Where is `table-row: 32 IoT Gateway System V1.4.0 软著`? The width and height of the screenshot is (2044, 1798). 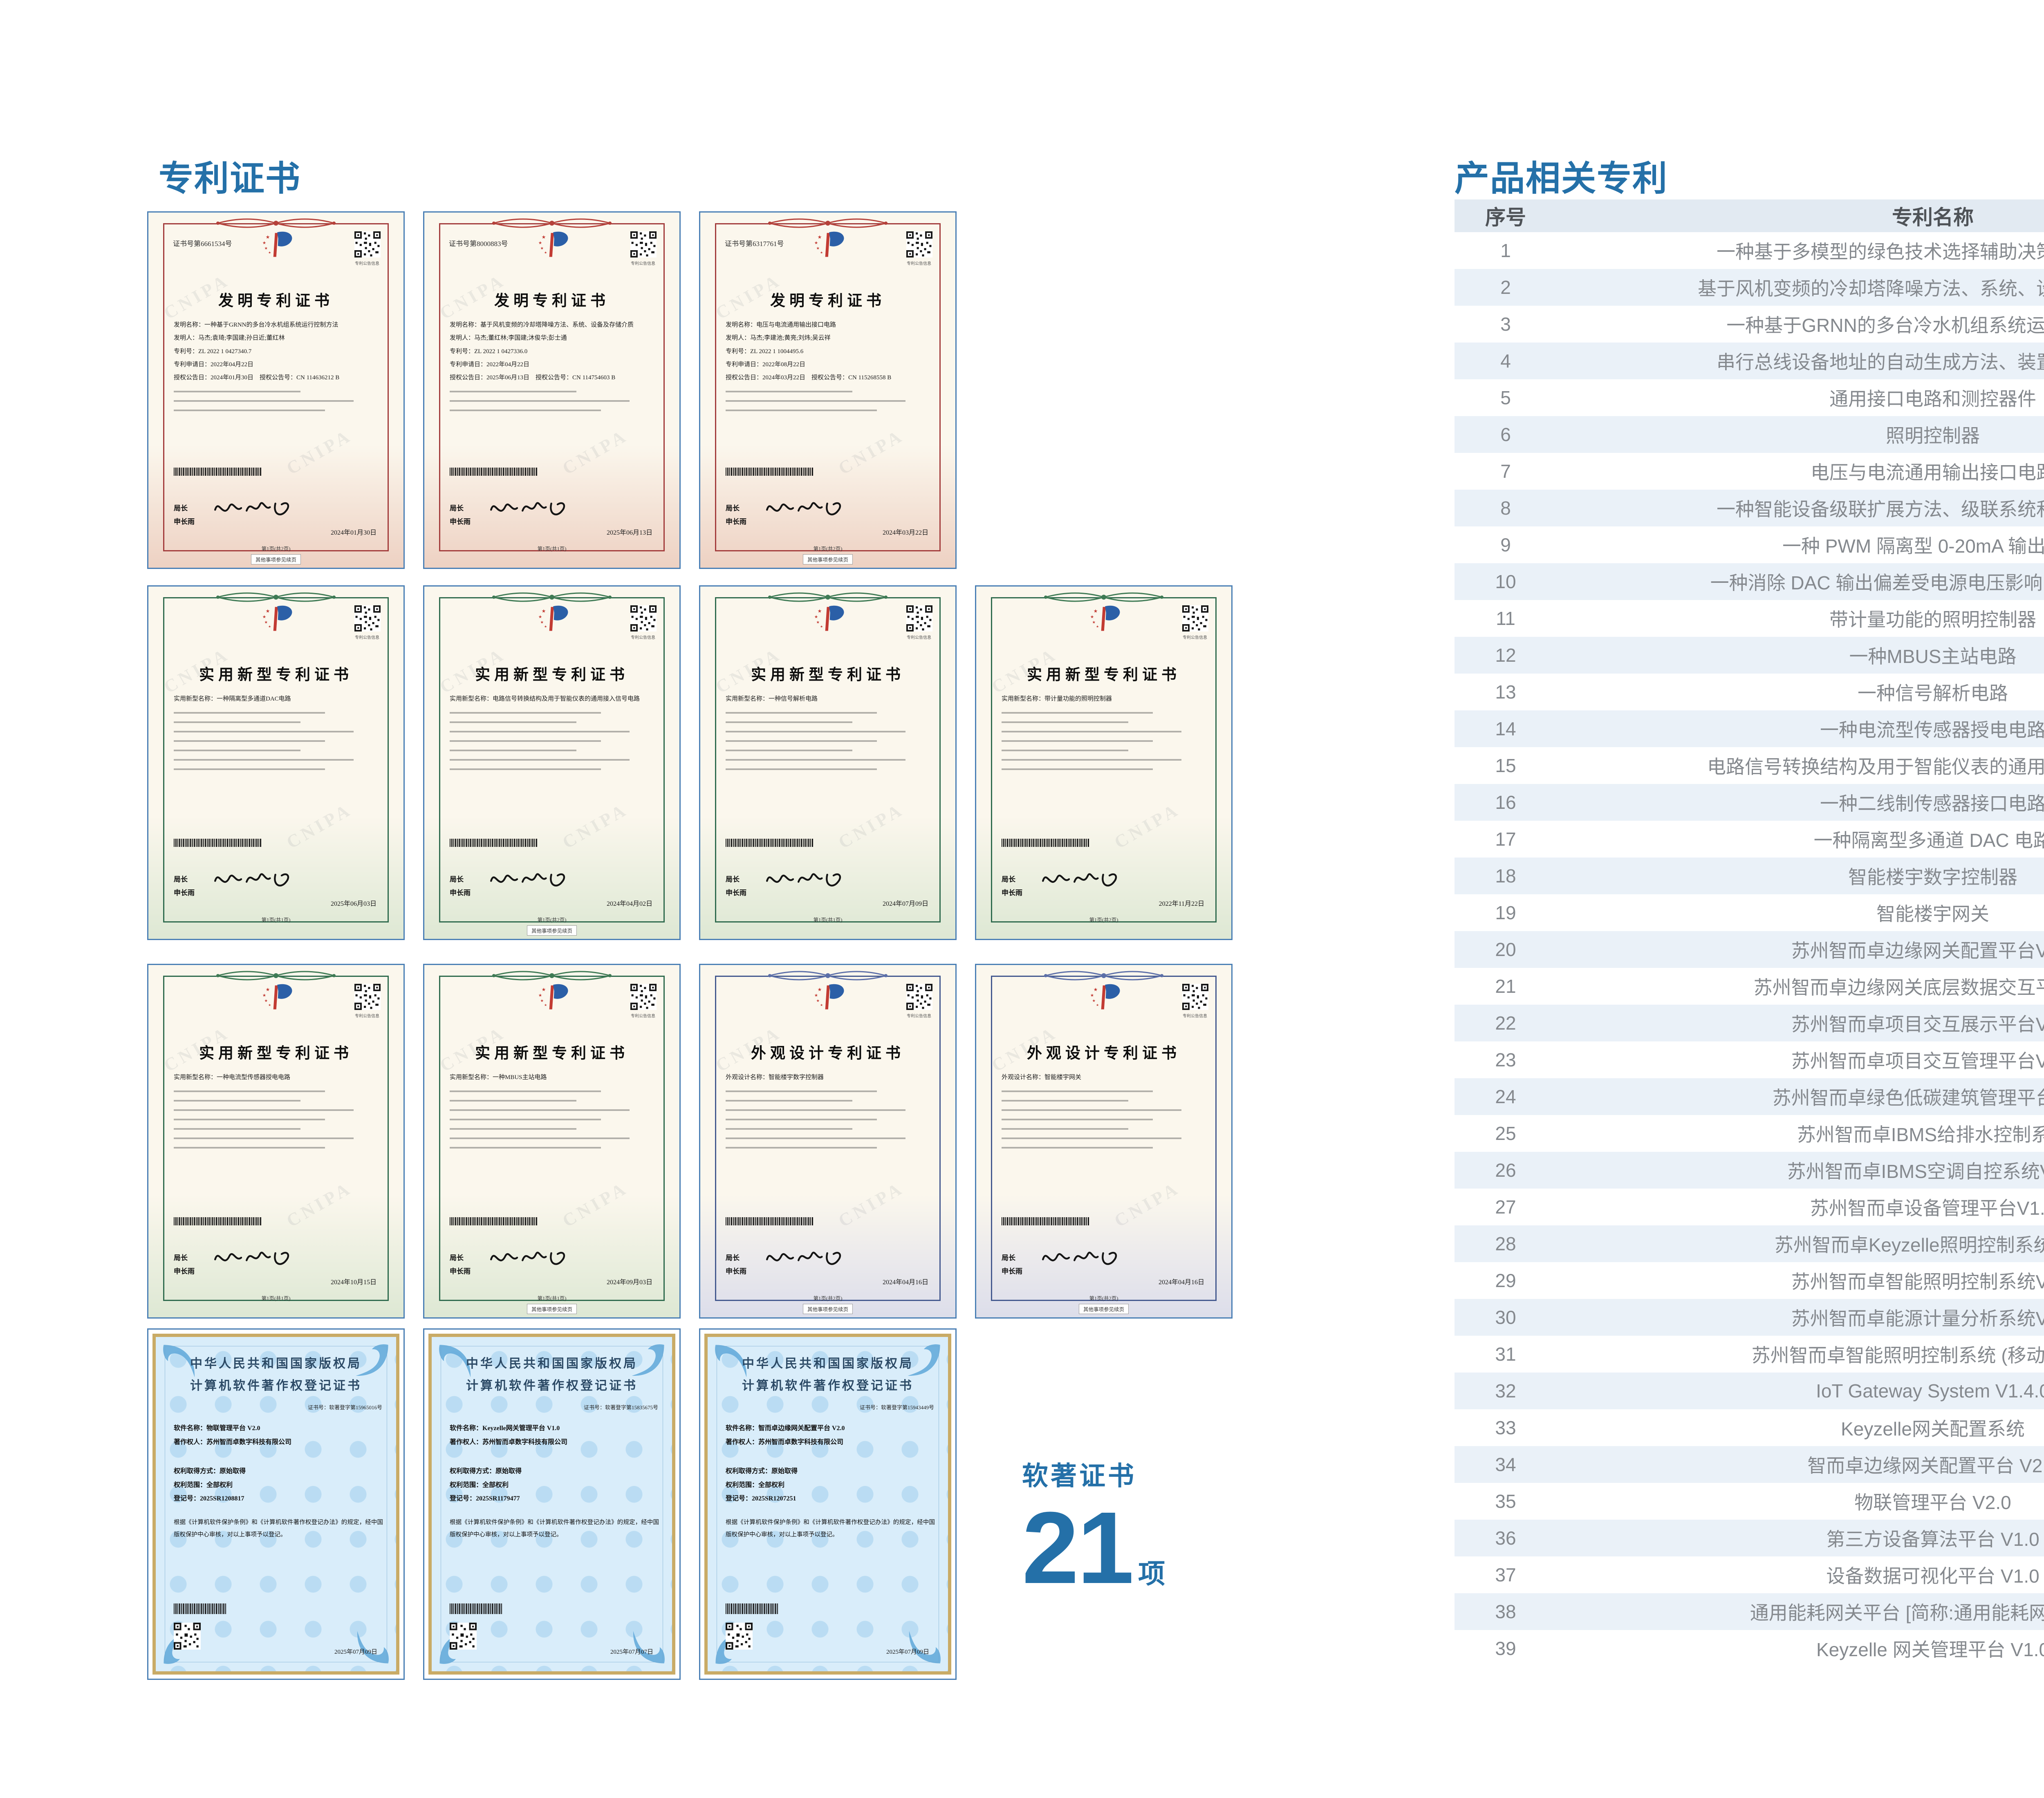 table-row: 32 IoT Gateway System V1.4.0 软著 is located at coordinates (1750, 1391).